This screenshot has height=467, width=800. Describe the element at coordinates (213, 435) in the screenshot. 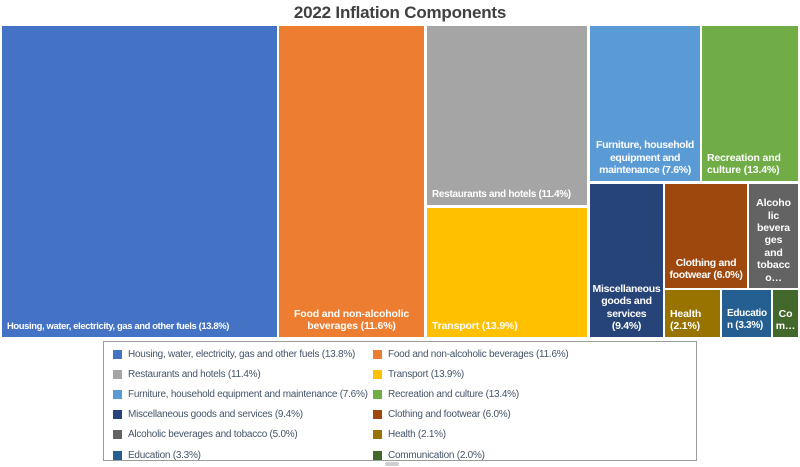

I see `legend-label: Alcoholic beverages and tobacco (5.0%)` at that location.